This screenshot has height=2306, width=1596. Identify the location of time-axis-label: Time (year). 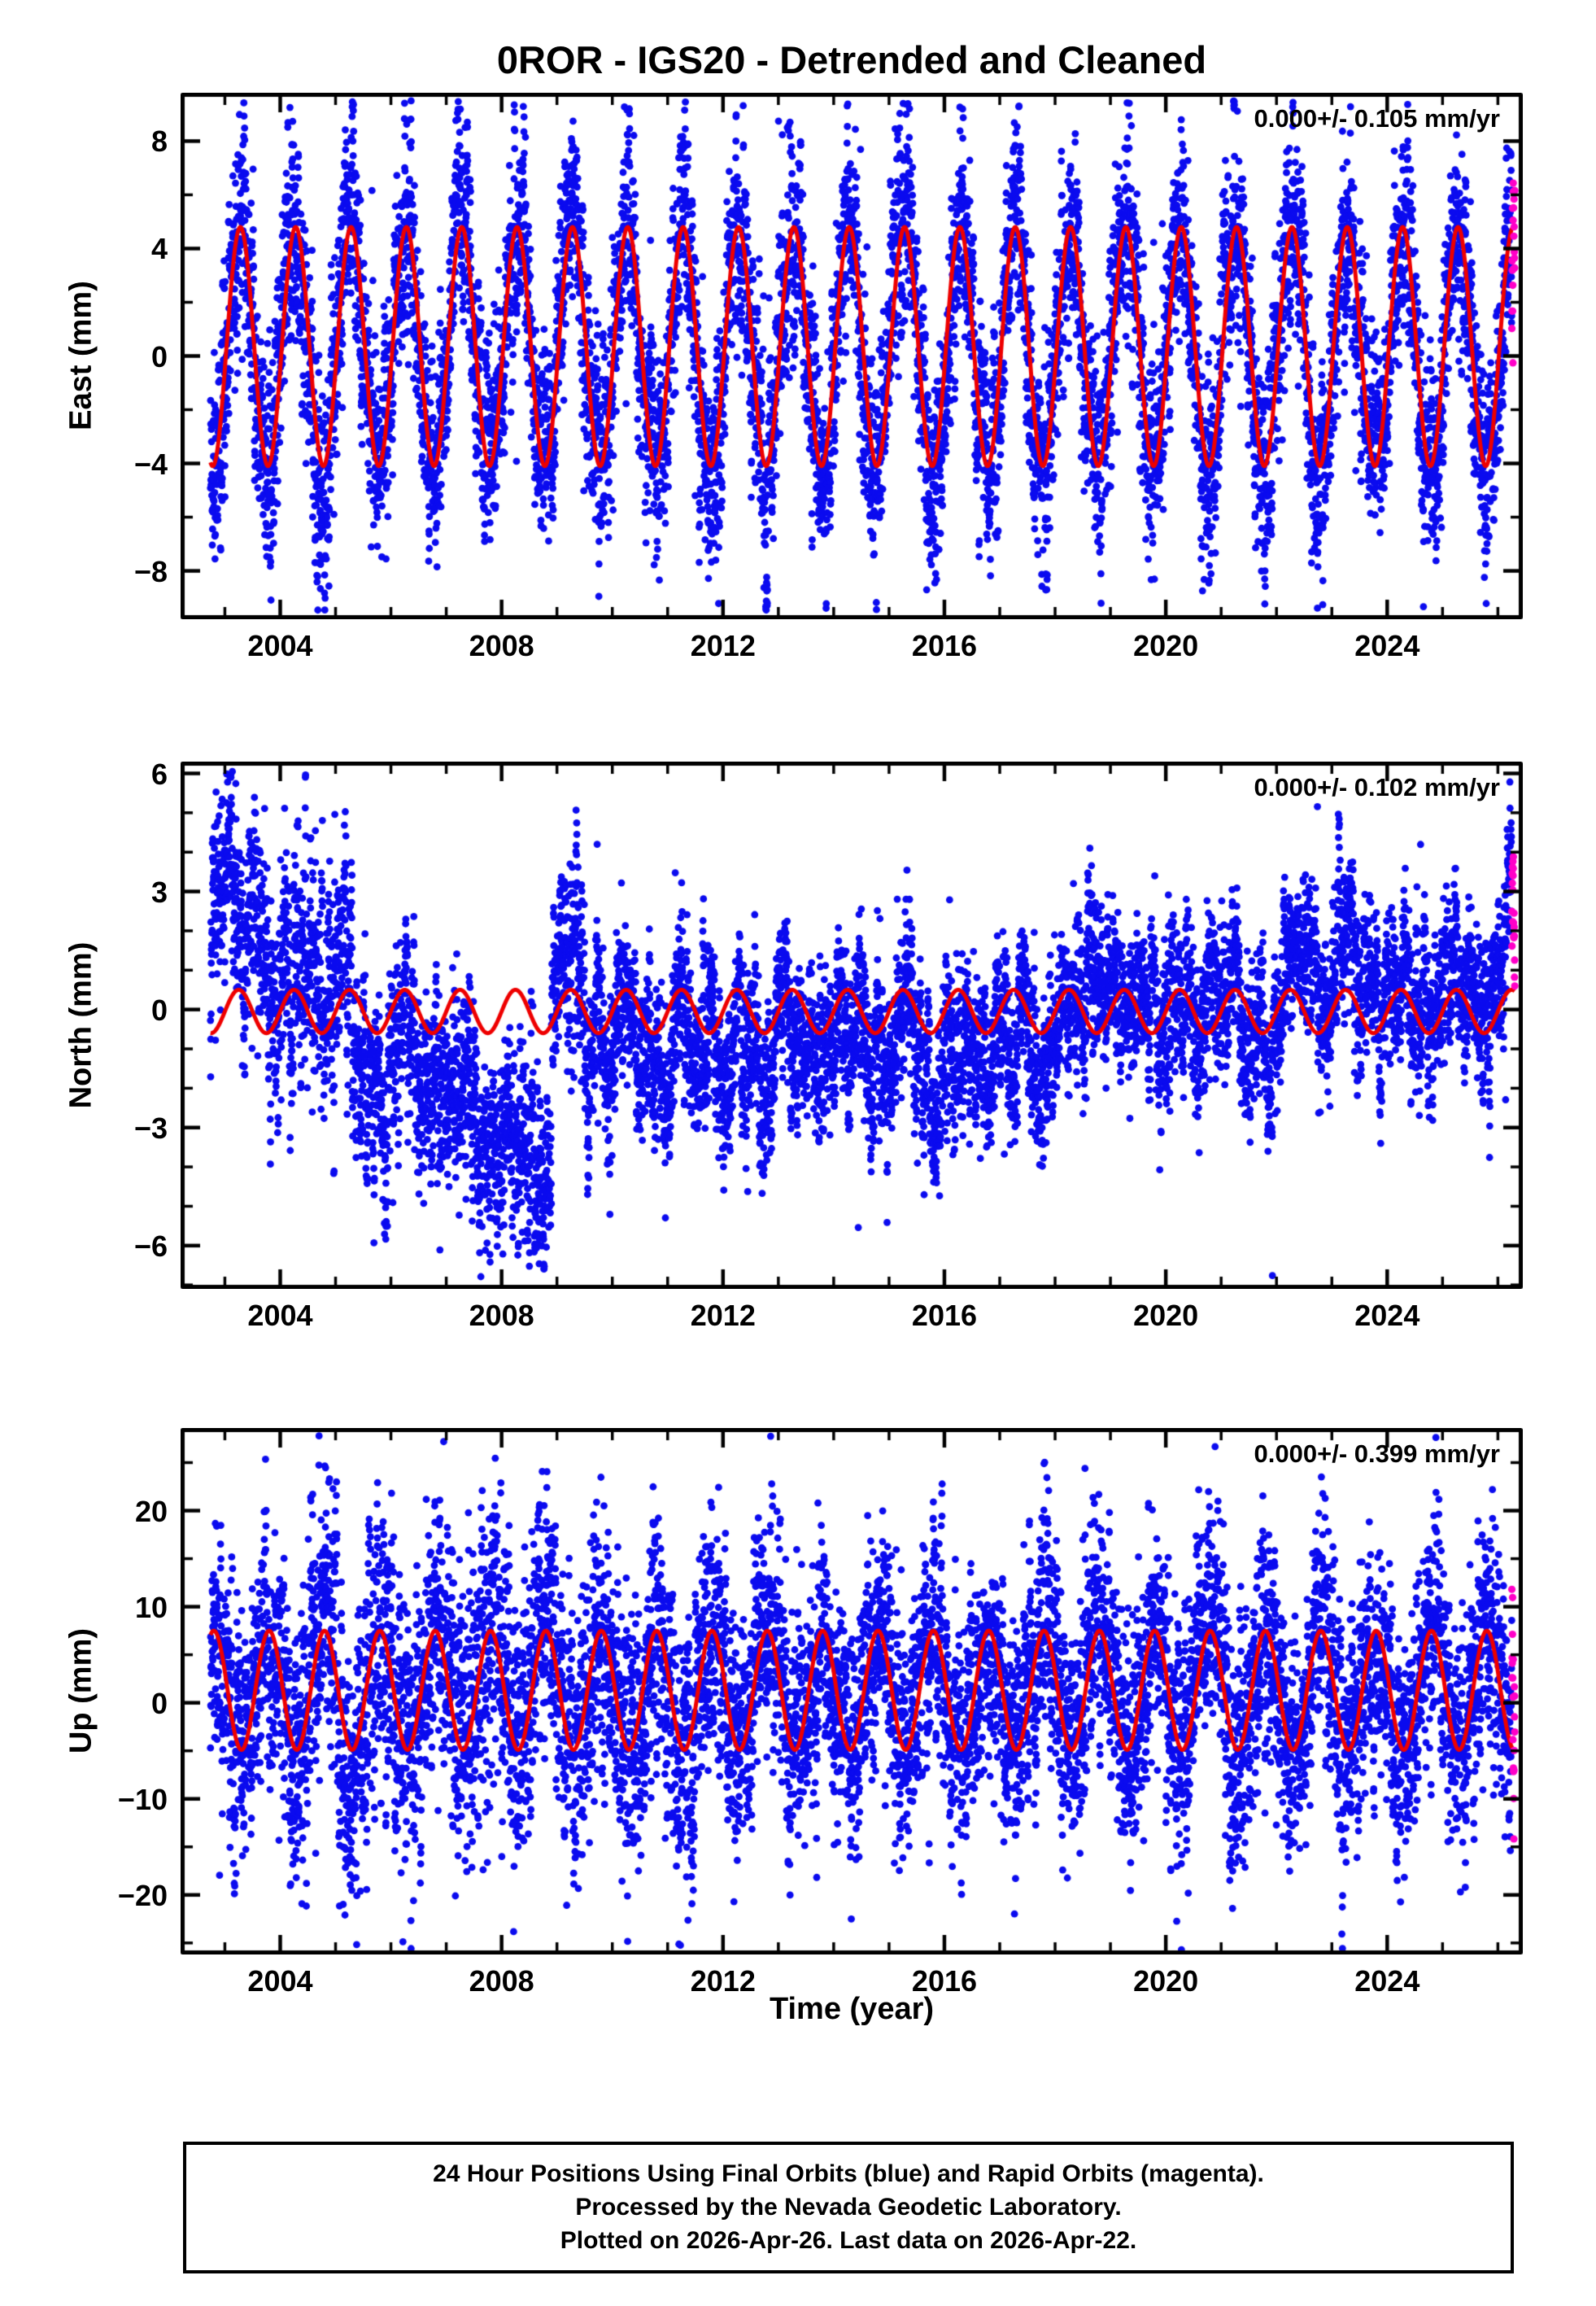
(852, 2009).